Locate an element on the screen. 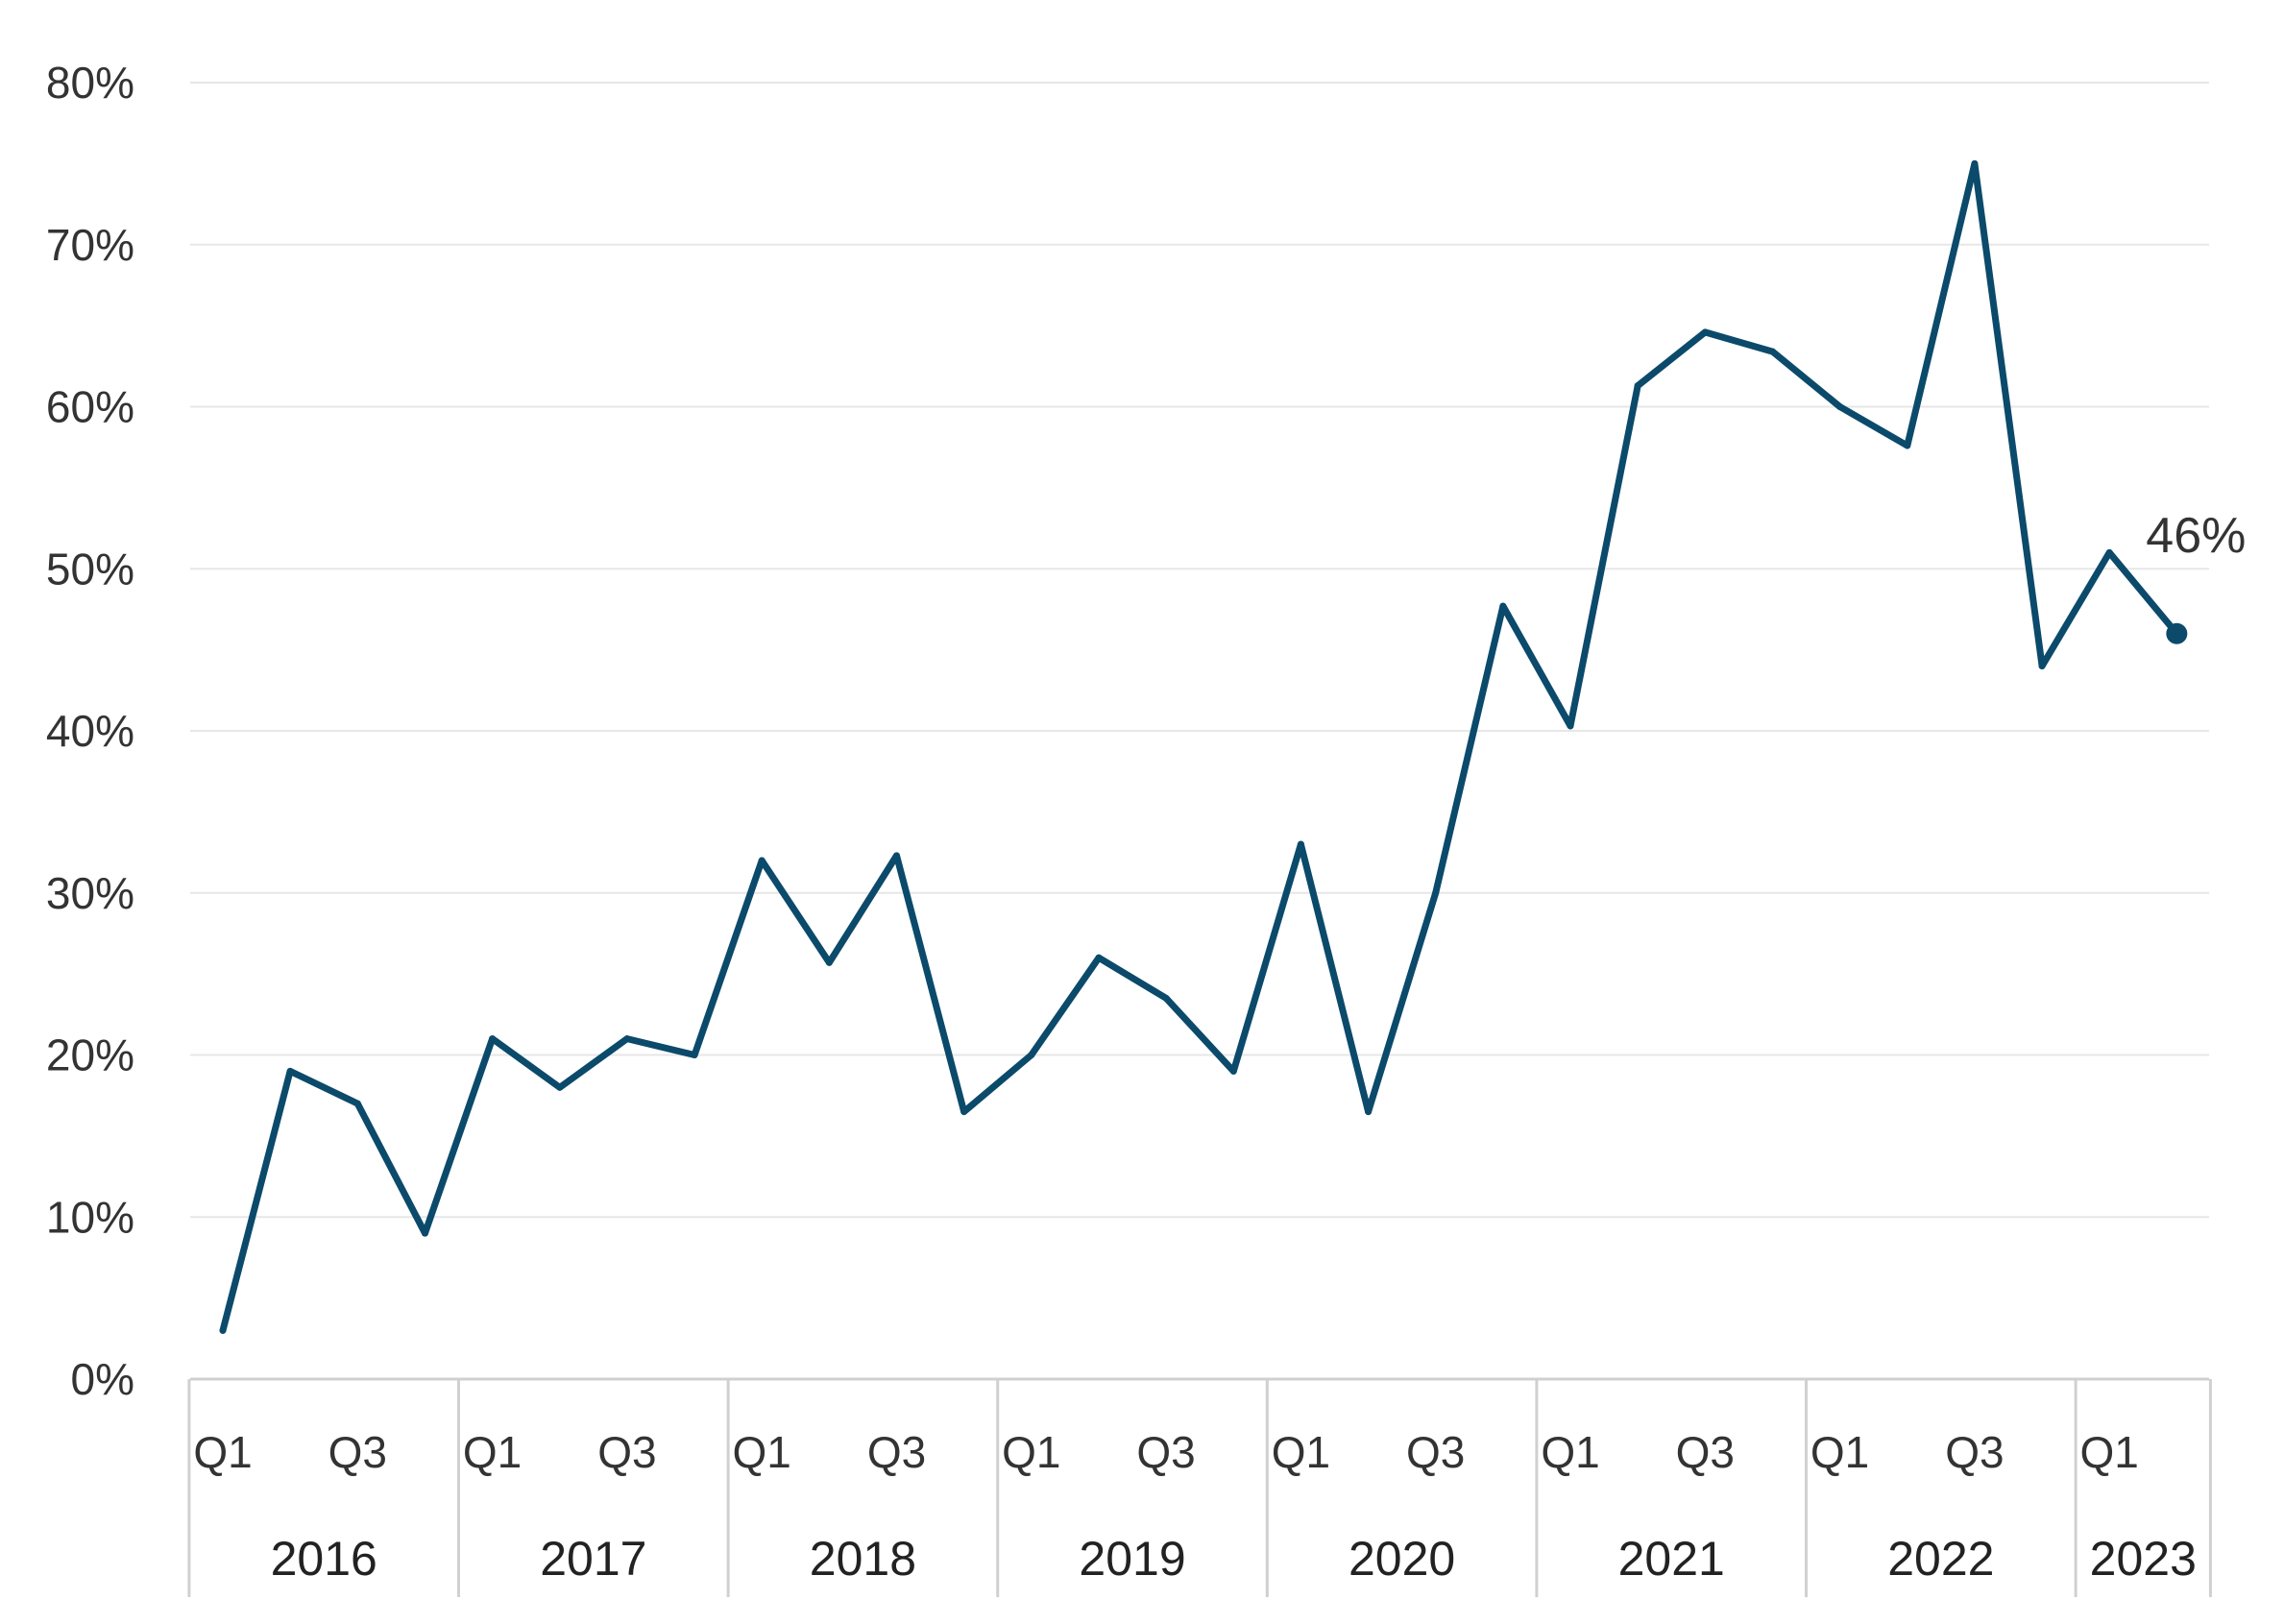 The image size is (2284, 1624). y-axis: 0% 10% 20% 30% 40% 50% 60% 70% 80% is located at coordinates (90, 731).